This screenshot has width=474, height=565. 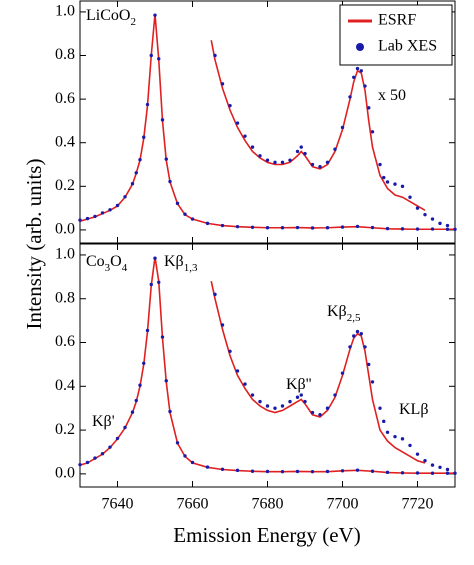 What do you see at coordinates (193, 504) in the screenshot?
I see `x-tick-label: 7660` at bounding box center [193, 504].